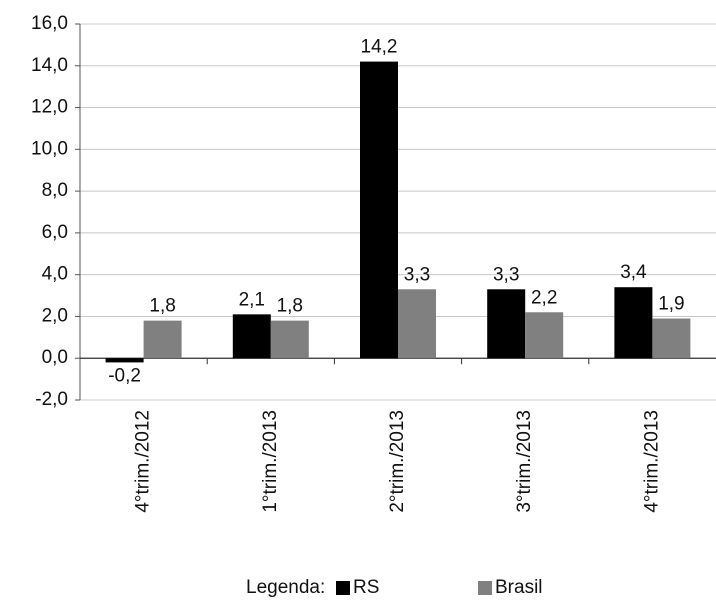 The width and height of the screenshot is (716, 600). I want to click on value-label: 3,4, so click(633, 272).